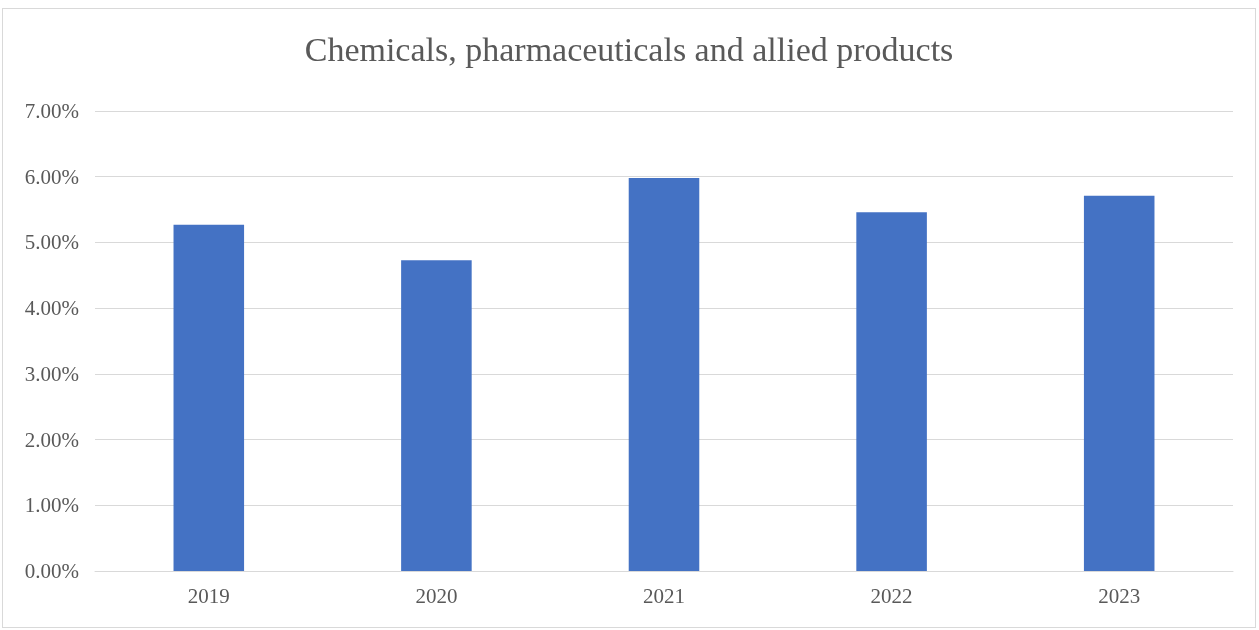 This screenshot has width=1259, height=630. Describe the element at coordinates (51, 439) in the screenshot. I see `y-tick-label: 2.00%` at that location.